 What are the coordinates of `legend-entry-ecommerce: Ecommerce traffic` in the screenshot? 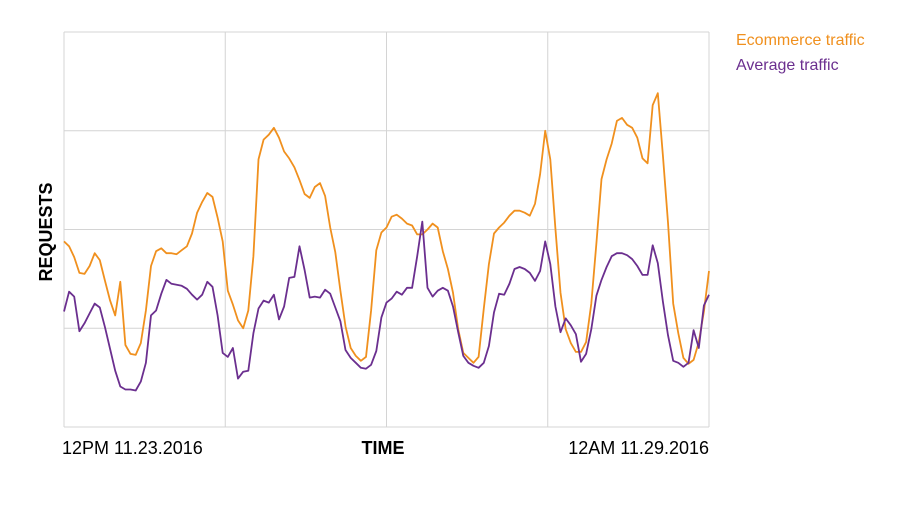 It's located at (800, 40).